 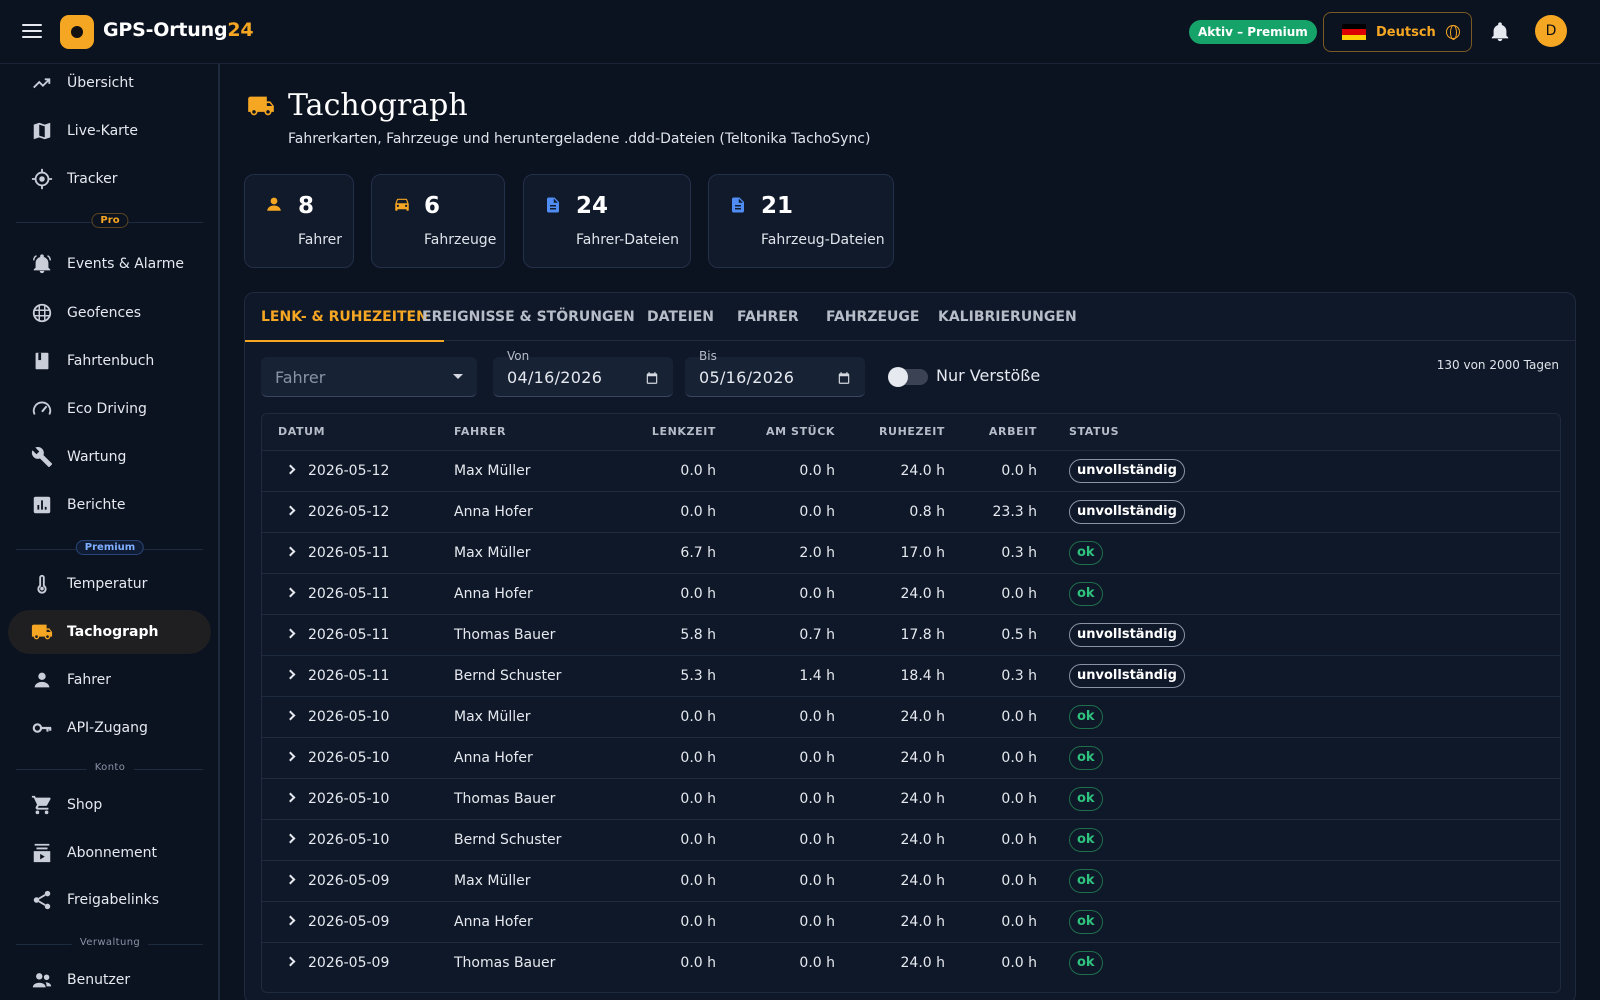 I want to click on driver-select: Fahrer, so click(x=369, y=377).